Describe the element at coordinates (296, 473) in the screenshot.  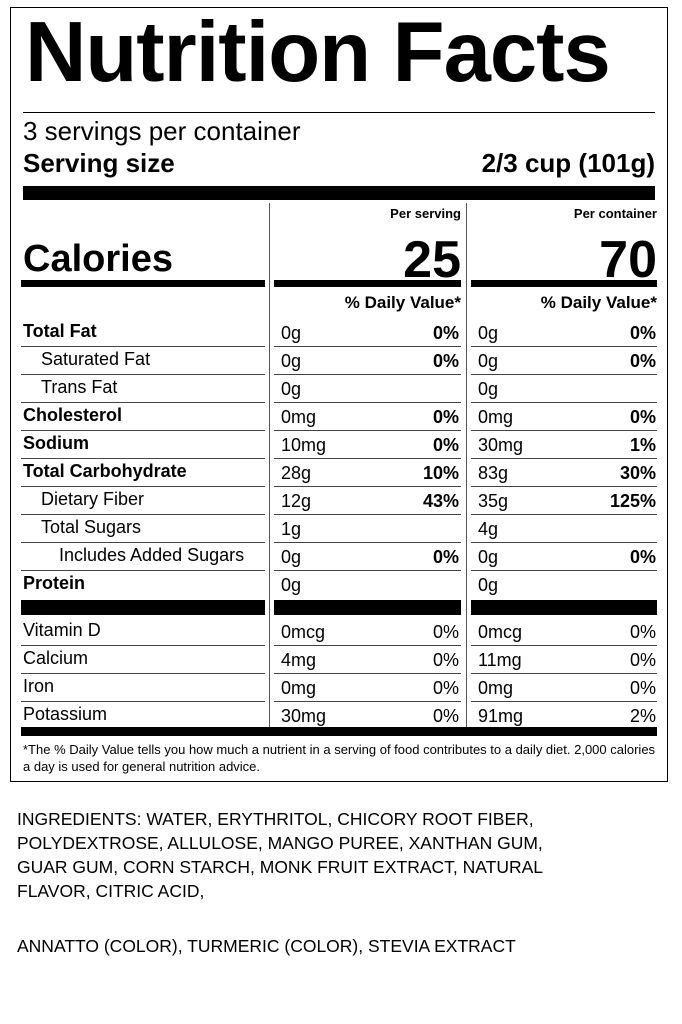
I see `serving-amount: 28g` at that location.